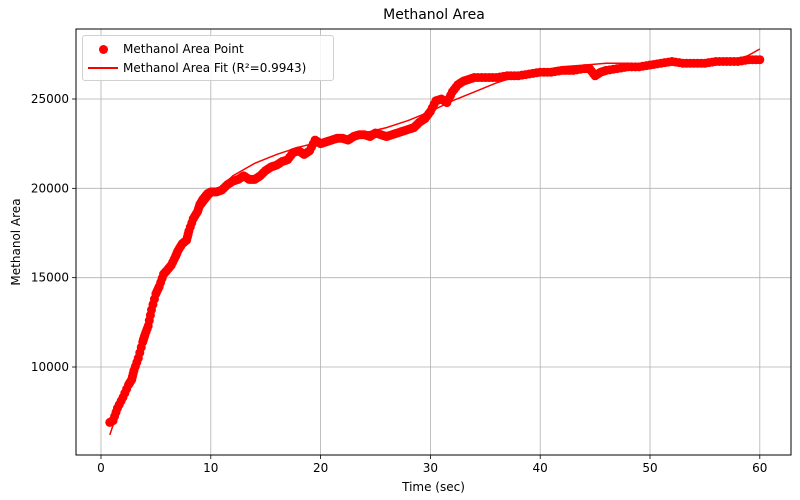 The height and width of the screenshot is (500, 800). Describe the element at coordinates (16, 242) in the screenshot. I see `y-axis-label: Methanol Area` at that location.